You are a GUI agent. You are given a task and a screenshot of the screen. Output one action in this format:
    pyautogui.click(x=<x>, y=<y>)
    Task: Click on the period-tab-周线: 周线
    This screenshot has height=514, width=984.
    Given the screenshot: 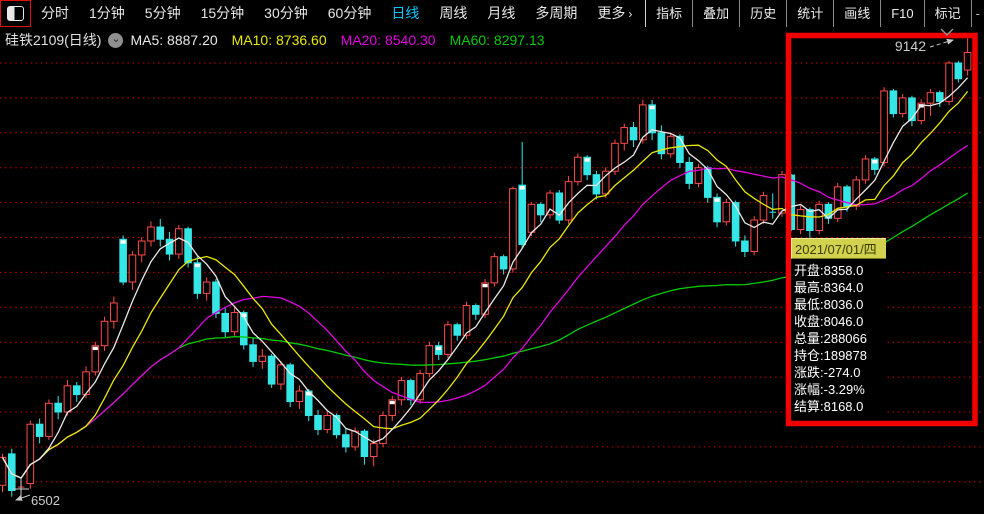 What is the action you would take?
    pyautogui.click(x=453, y=13)
    